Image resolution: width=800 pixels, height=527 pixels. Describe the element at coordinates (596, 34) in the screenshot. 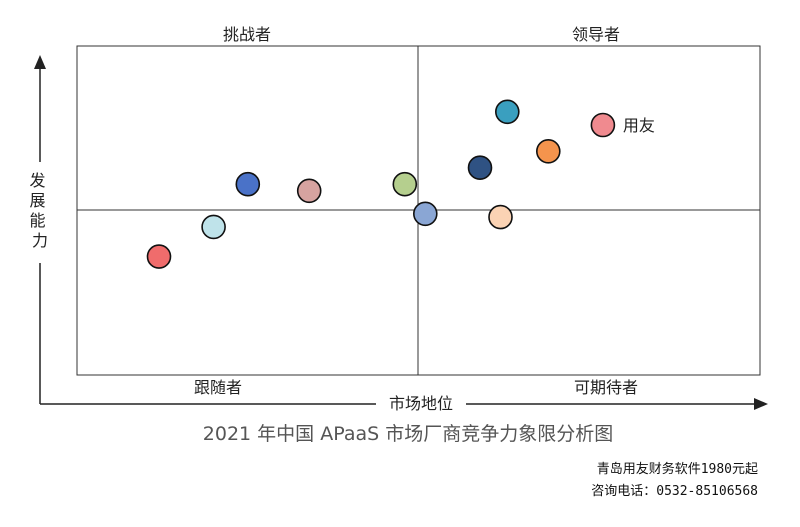

I see `quadrant-label-top-right: 领导者` at that location.